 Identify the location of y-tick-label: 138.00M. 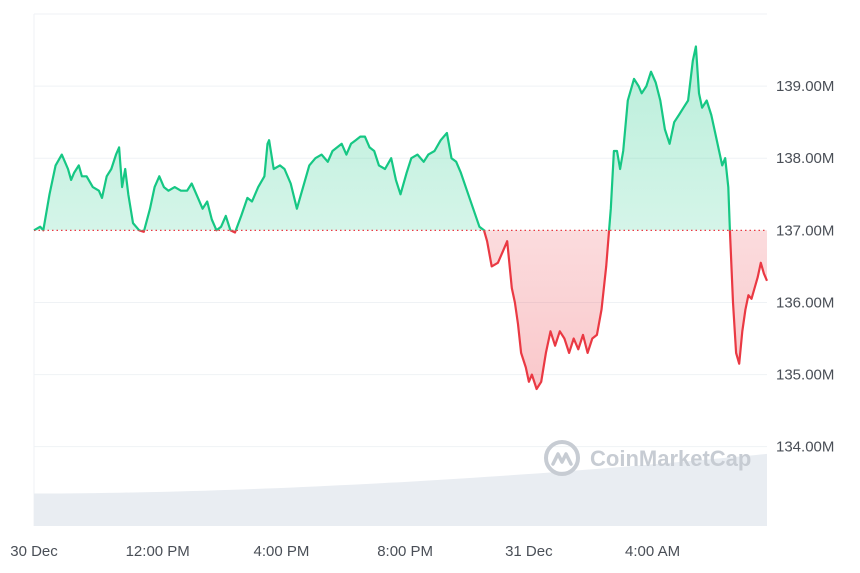
(805, 158).